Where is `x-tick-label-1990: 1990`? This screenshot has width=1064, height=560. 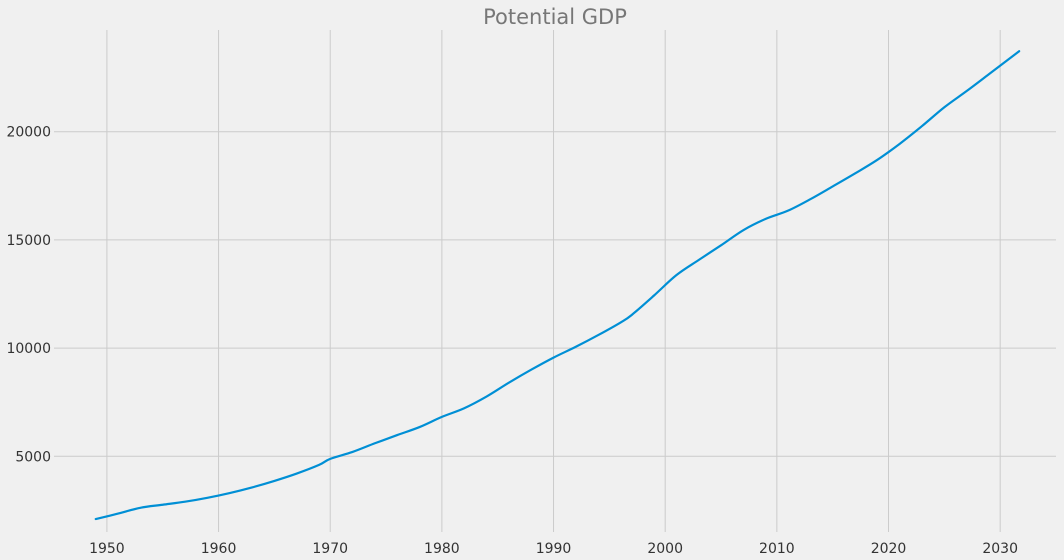
x-tick-label-1990: 1990 is located at coordinates (554, 549).